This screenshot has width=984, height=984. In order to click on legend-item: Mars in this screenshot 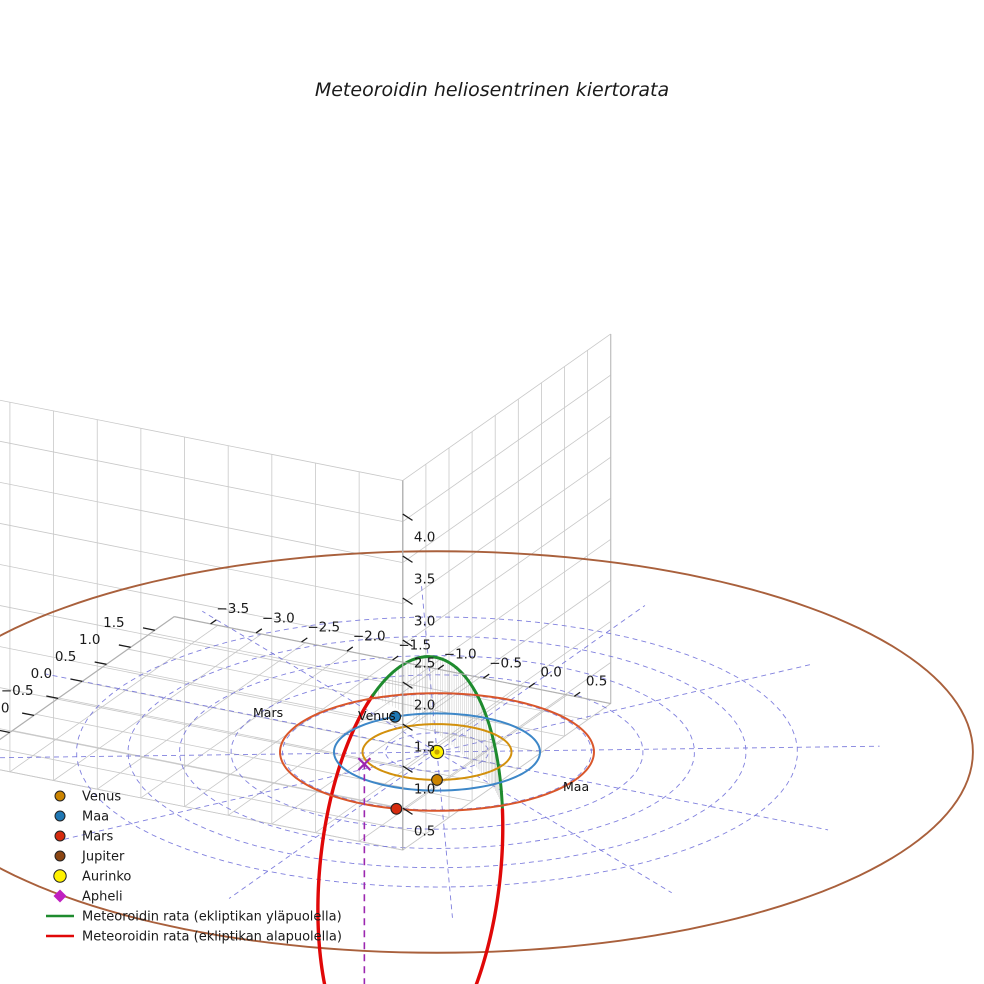, I will do `click(84, 837)`.